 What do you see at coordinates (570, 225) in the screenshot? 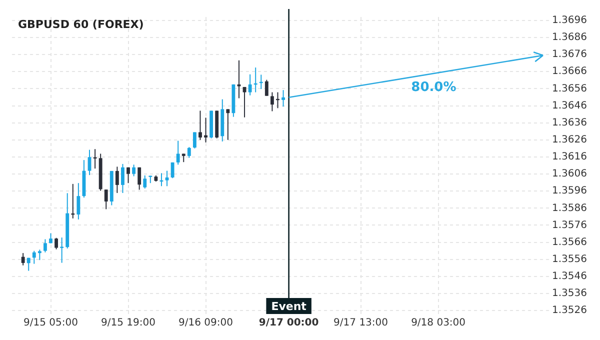
I see `y-tick-label: 1.3576` at bounding box center [570, 225].